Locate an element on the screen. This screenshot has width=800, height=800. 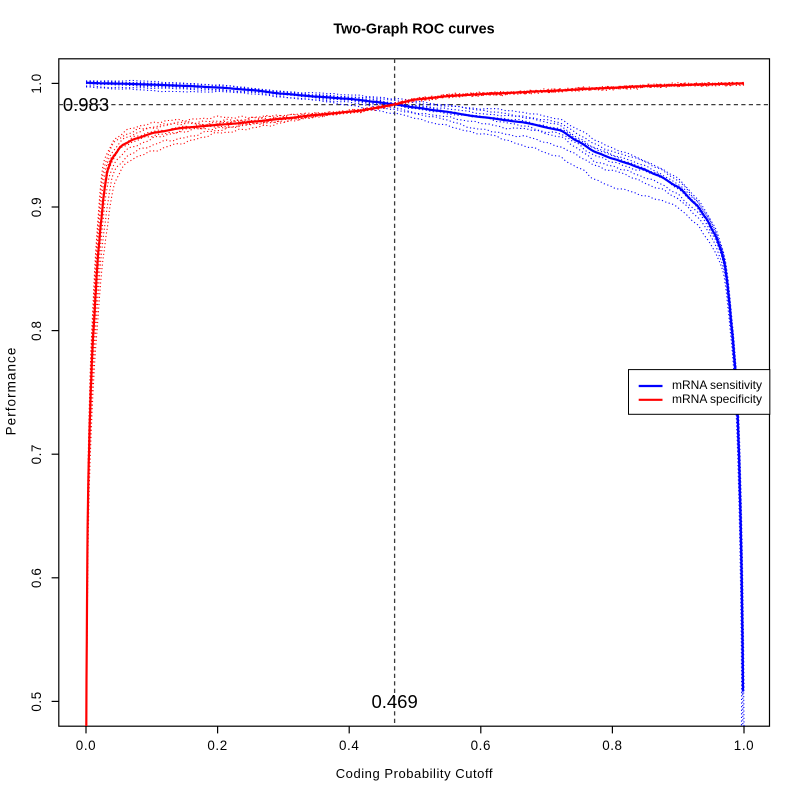
svg-text: 0.469 is located at coordinates (394, 701).